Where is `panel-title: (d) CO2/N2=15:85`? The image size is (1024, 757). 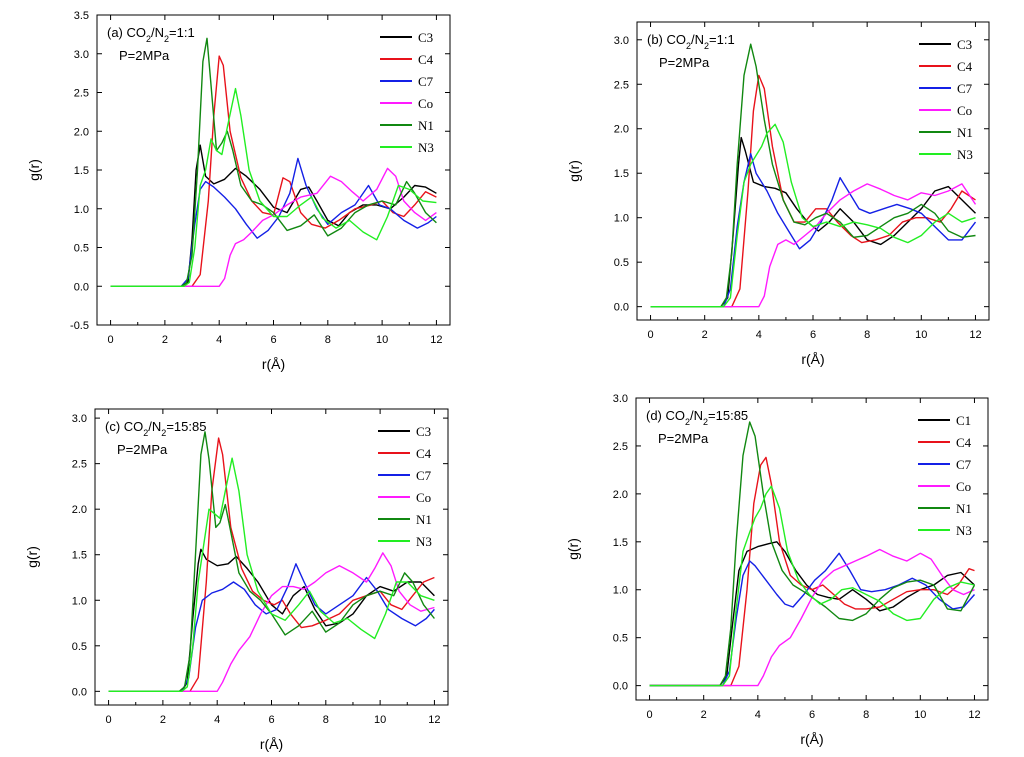
panel-title: (d) CO2/N2=15:85 is located at coordinates (697, 417).